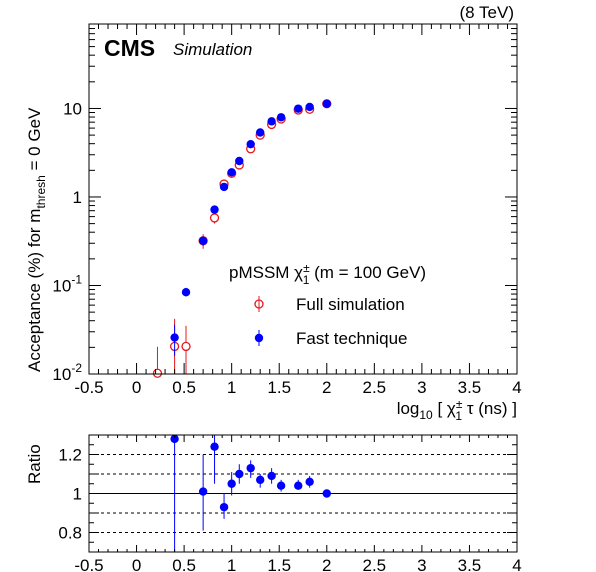  What do you see at coordinates (408, 408) in the screenshot?
I see `x-axis-label-pre: log` at bounding box center [408, 408].